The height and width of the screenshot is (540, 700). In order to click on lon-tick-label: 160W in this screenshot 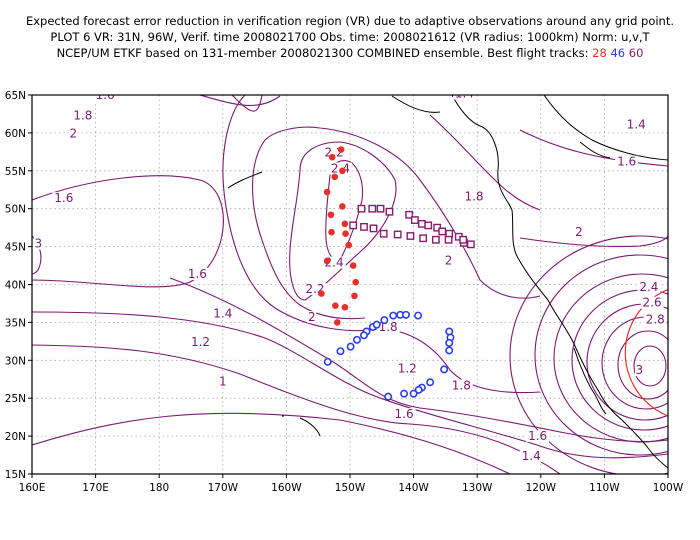, I will do `click(286, 488)`.